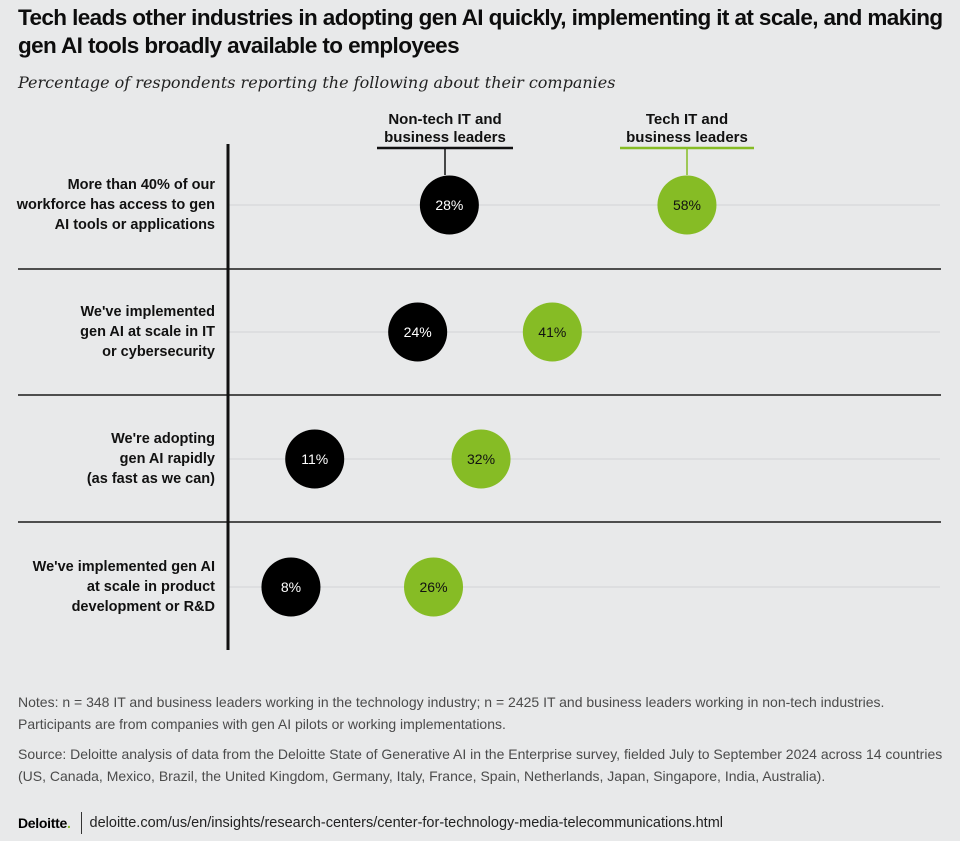 This screenshot has height=841, width=960. Describe the element at coordinates (167, 459) in the screenshot. I see `category-label: gen AI rapidly` at that location.